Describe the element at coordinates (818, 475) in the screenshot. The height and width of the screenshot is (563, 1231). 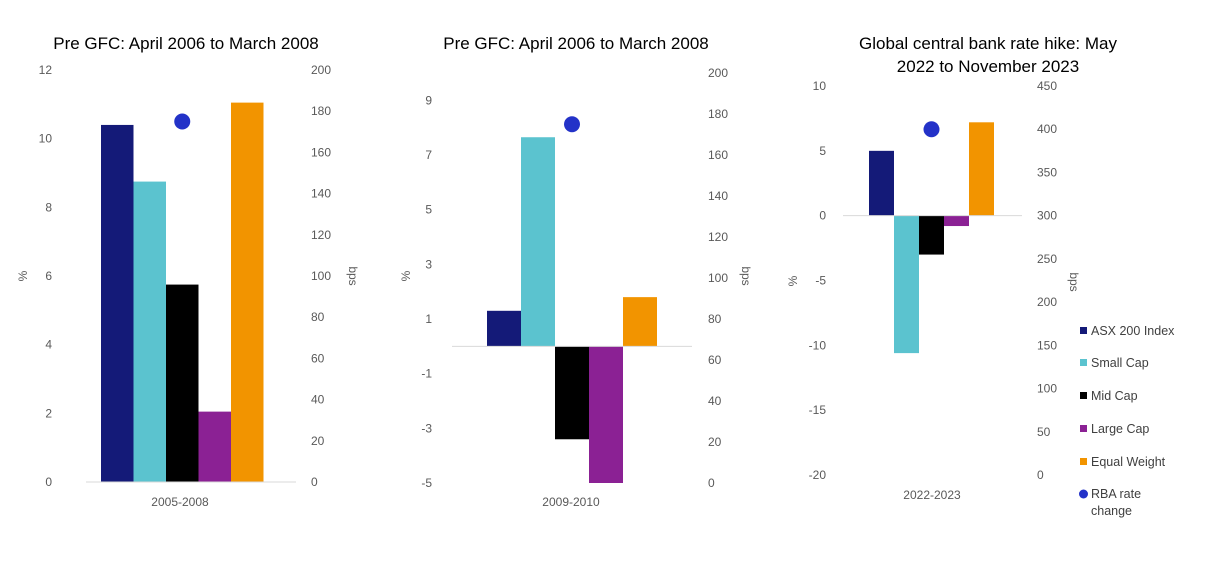
I see `y-tick-label: -20` at that location.